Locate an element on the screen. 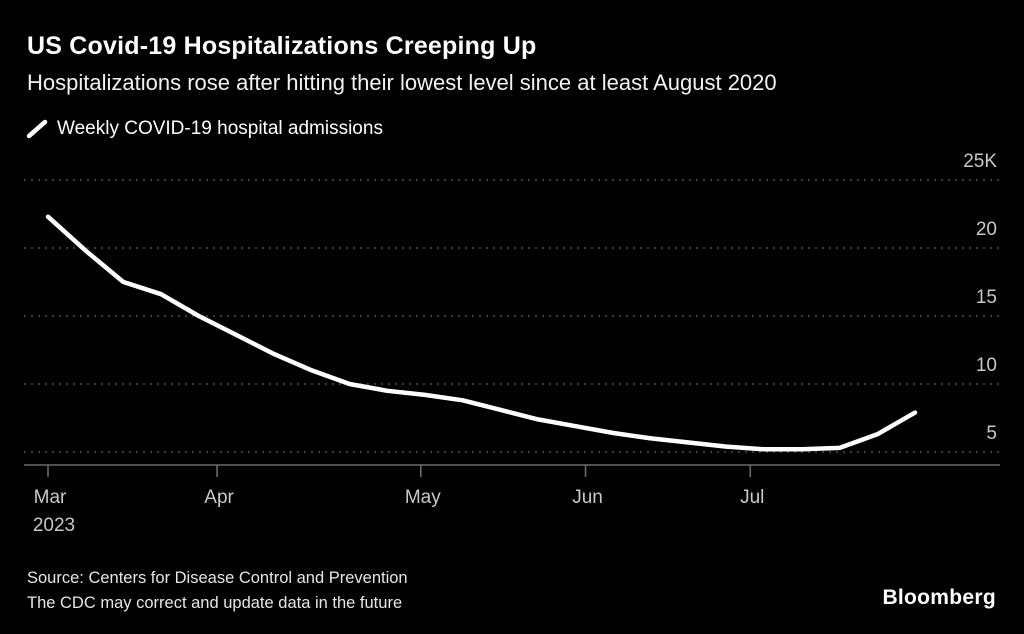 Image resolution: width=1024 pixels, height=634 pixels. x-tick-label: May is located at coordinates (423, 497).